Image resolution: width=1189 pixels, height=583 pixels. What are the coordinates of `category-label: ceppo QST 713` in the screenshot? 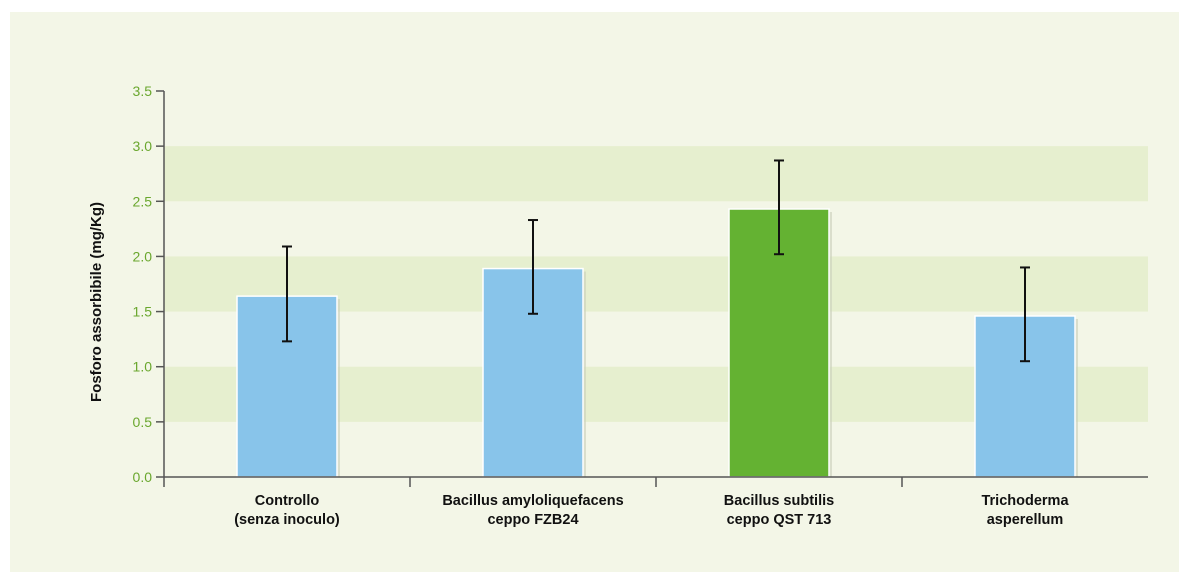 It's located at (779, 520).